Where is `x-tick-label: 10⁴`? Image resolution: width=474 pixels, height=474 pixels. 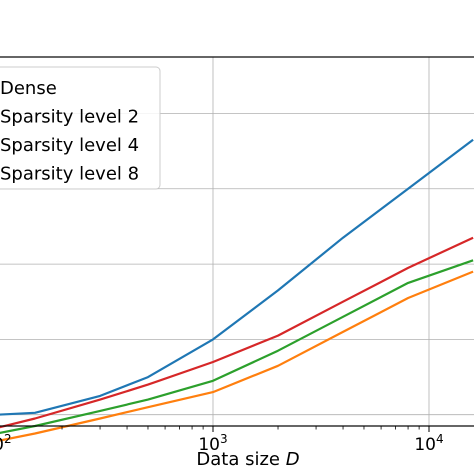 x-tick-label: 10⁴ is located at coordinates (428, 443).